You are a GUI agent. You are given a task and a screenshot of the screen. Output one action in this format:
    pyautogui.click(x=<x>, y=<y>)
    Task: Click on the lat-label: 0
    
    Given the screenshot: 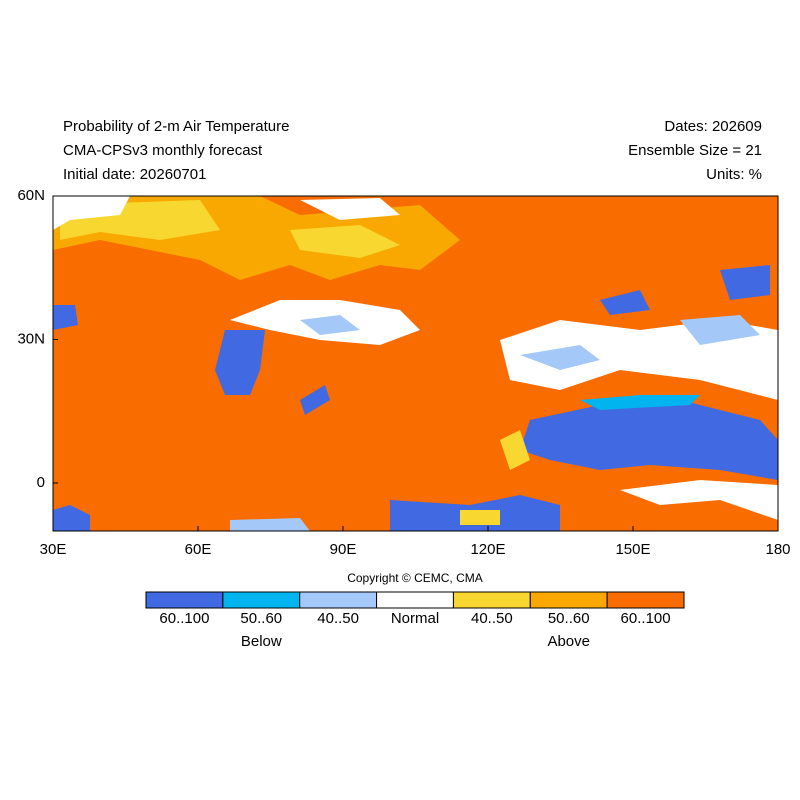 What is the action you would take?
    pyautogui.click(x=41, y=482)
    